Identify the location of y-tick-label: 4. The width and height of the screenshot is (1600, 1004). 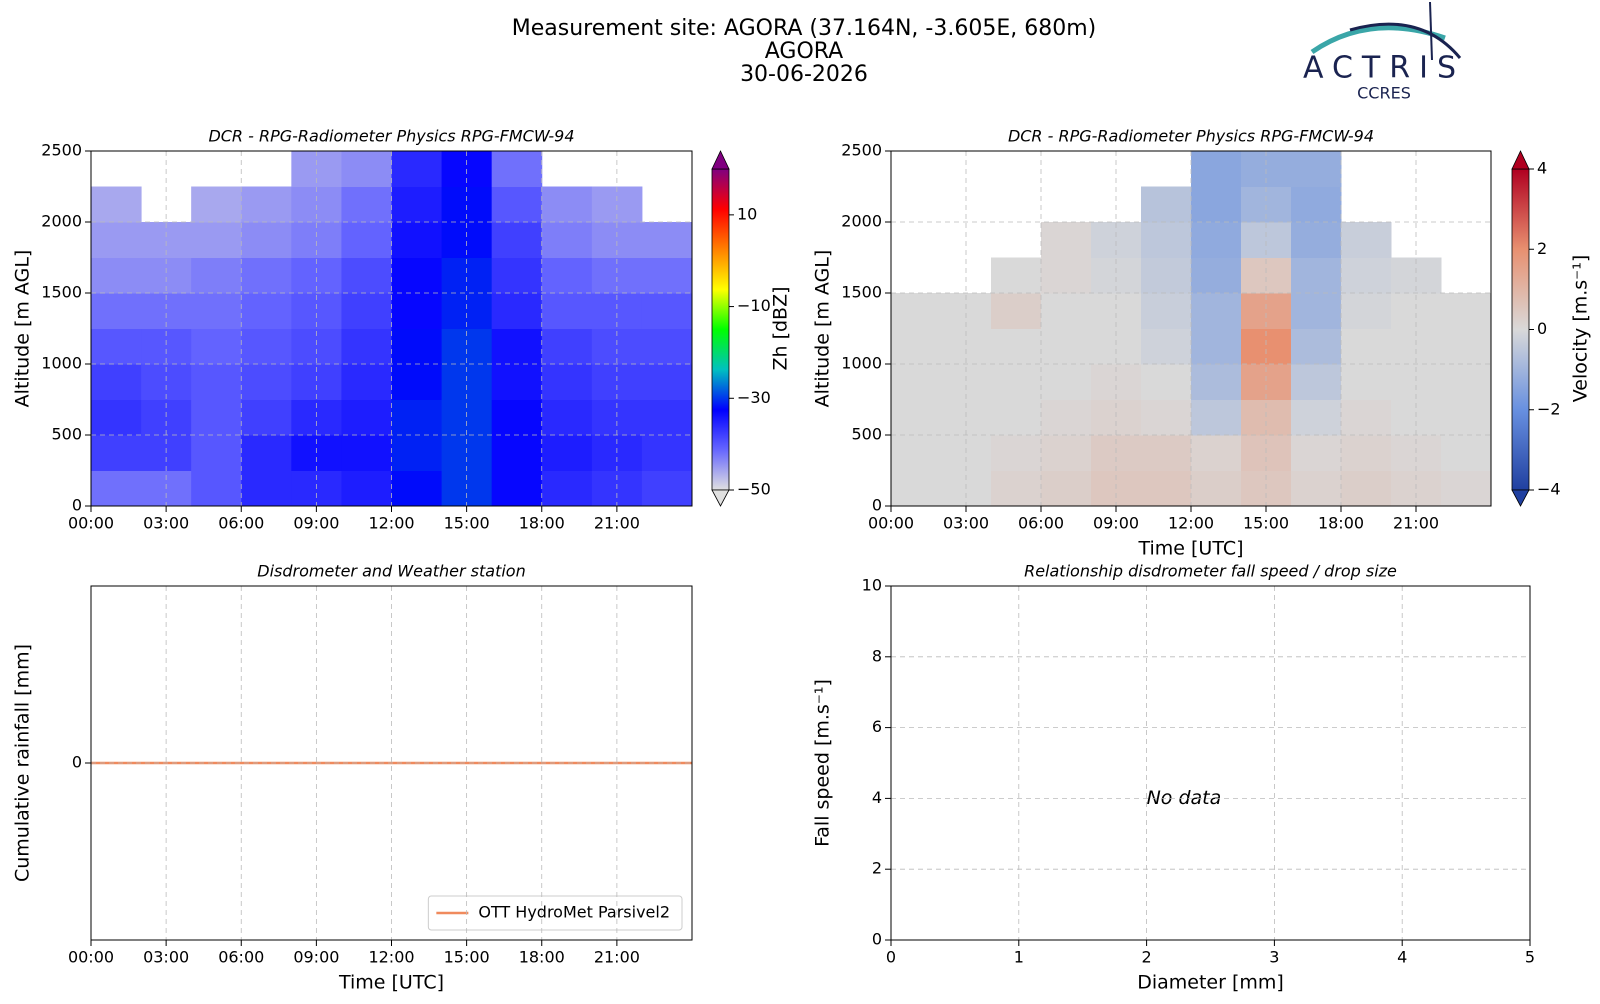
(877, 797).